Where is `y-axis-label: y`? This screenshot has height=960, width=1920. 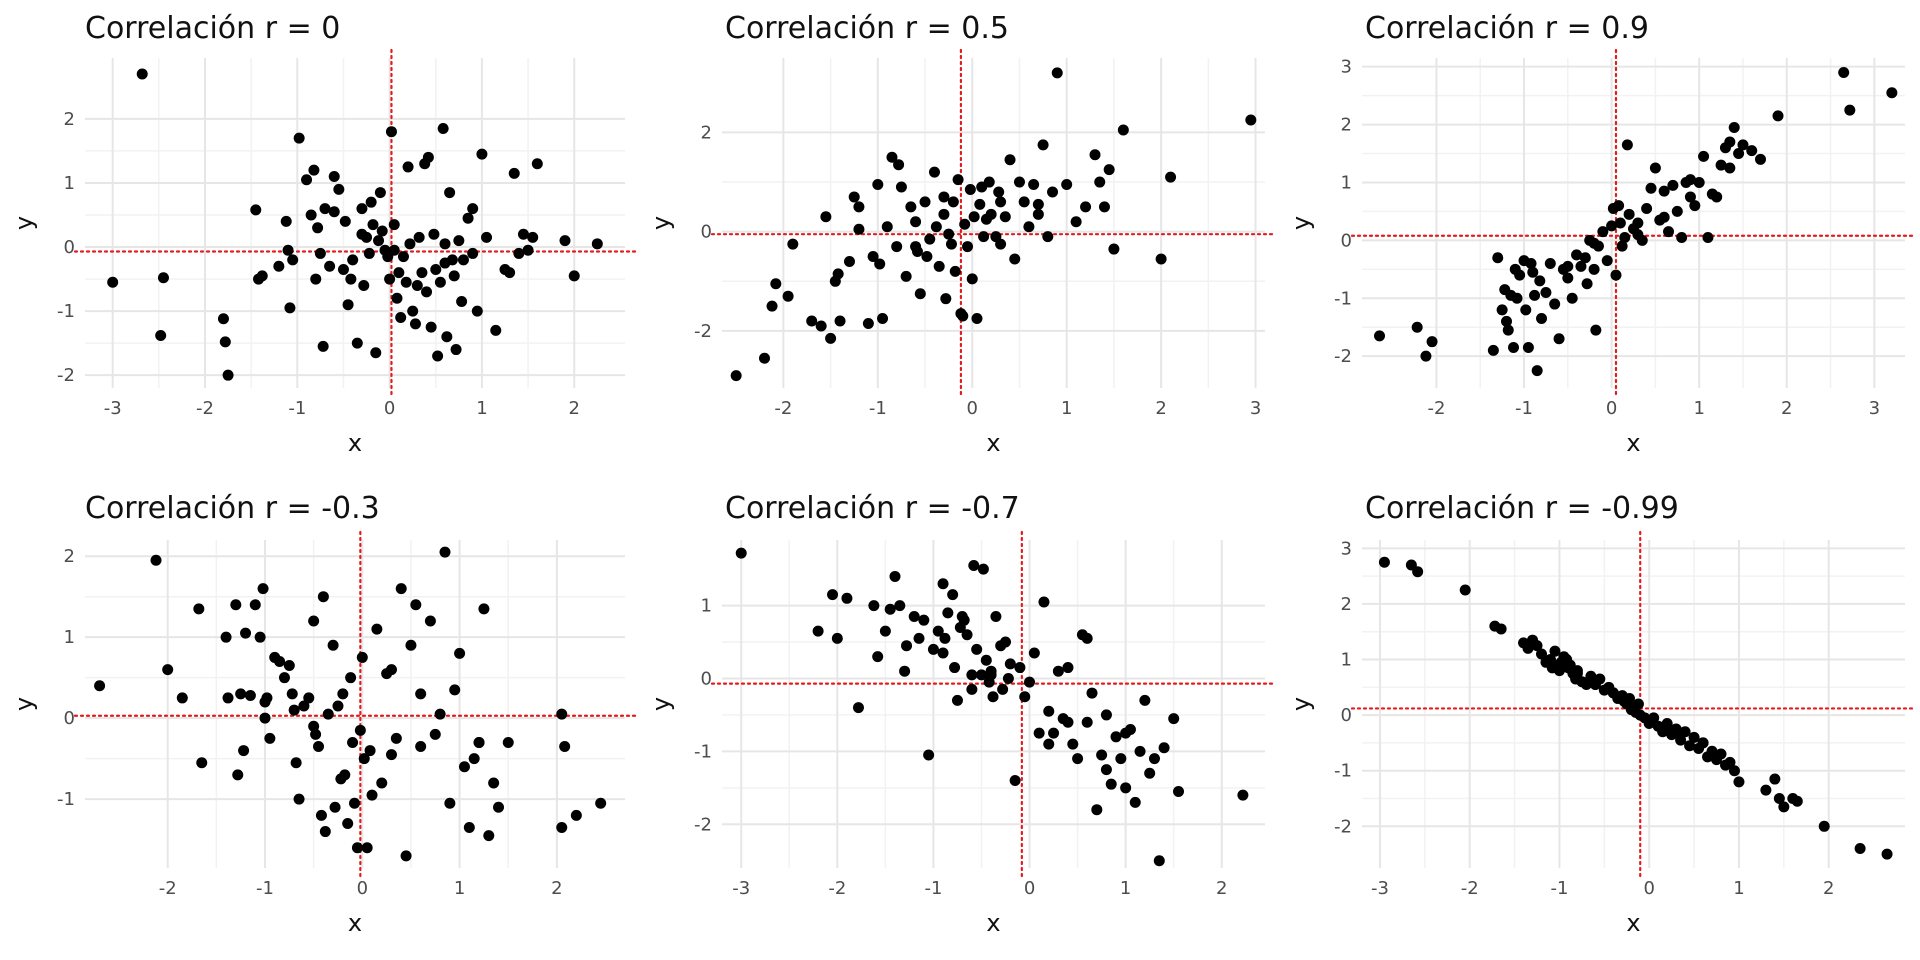 y-axis-label: y is located at coordinates (24, 704).